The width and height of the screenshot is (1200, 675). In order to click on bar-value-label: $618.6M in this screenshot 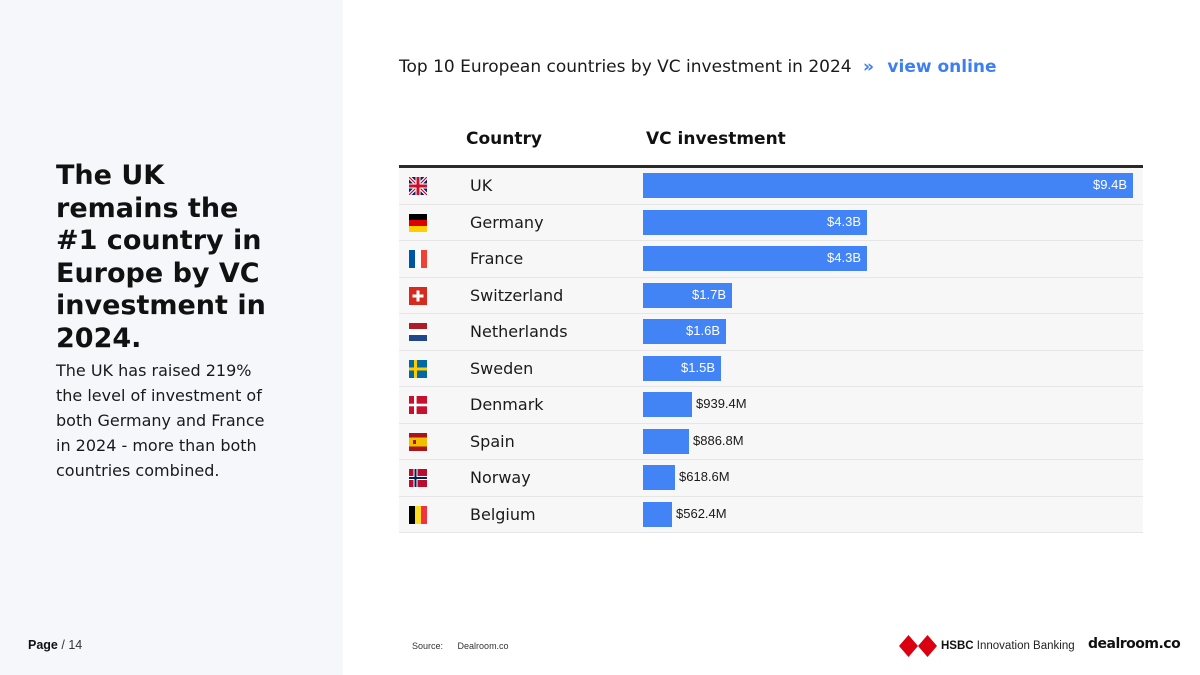, I will do `click(704, 476)`.